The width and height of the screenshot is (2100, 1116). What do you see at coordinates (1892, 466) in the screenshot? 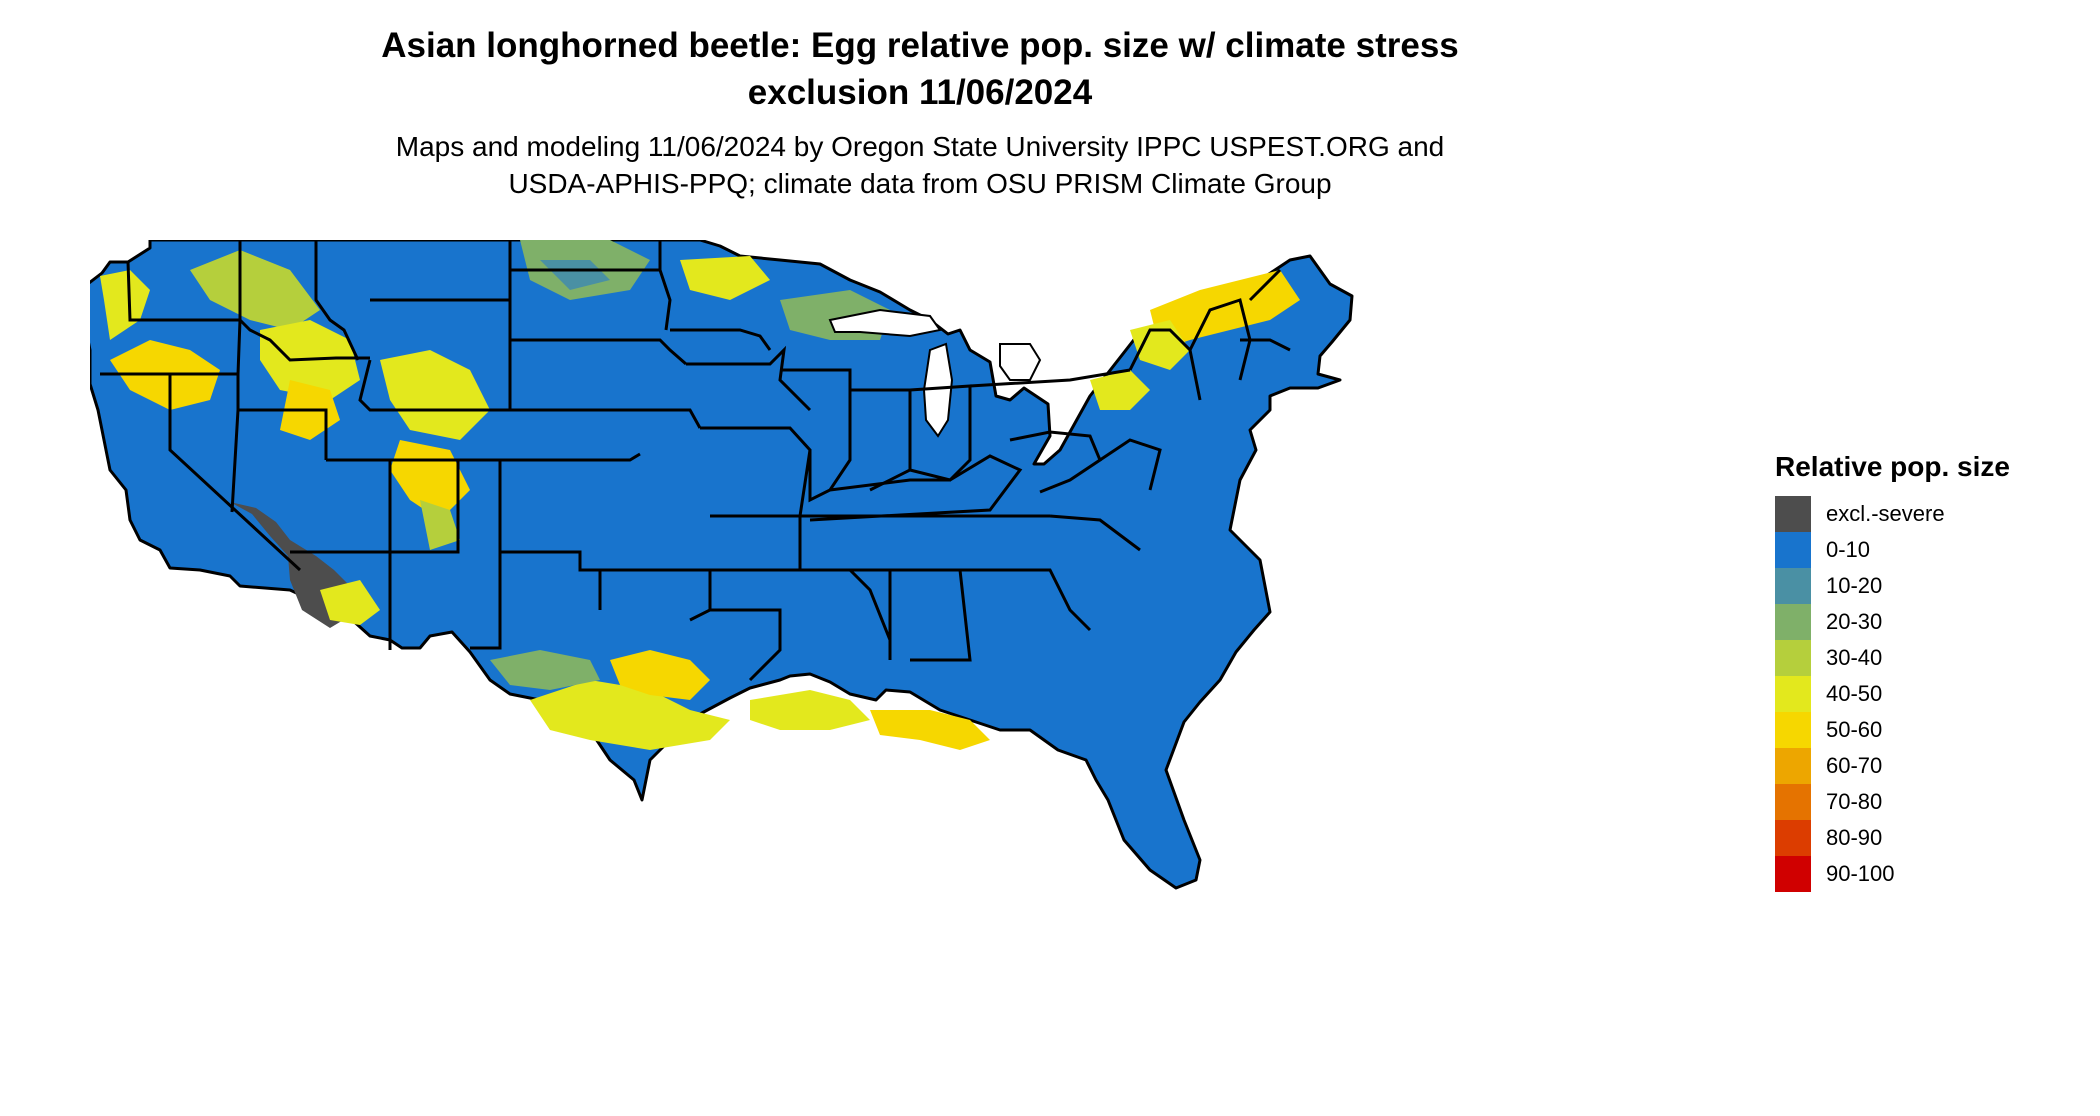
I see `legend-title: Relative pop. size` at bounding box center [1892, 466].